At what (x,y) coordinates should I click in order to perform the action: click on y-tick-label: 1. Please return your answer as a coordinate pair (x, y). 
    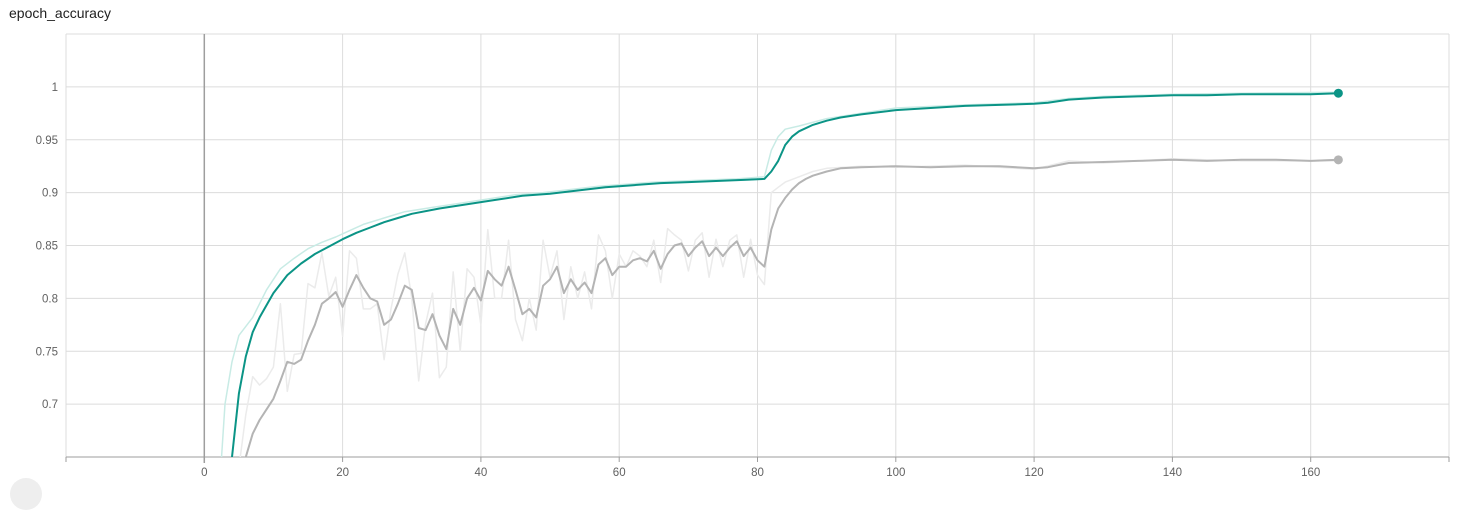
    Looking at the image, I should click on (55, 88).